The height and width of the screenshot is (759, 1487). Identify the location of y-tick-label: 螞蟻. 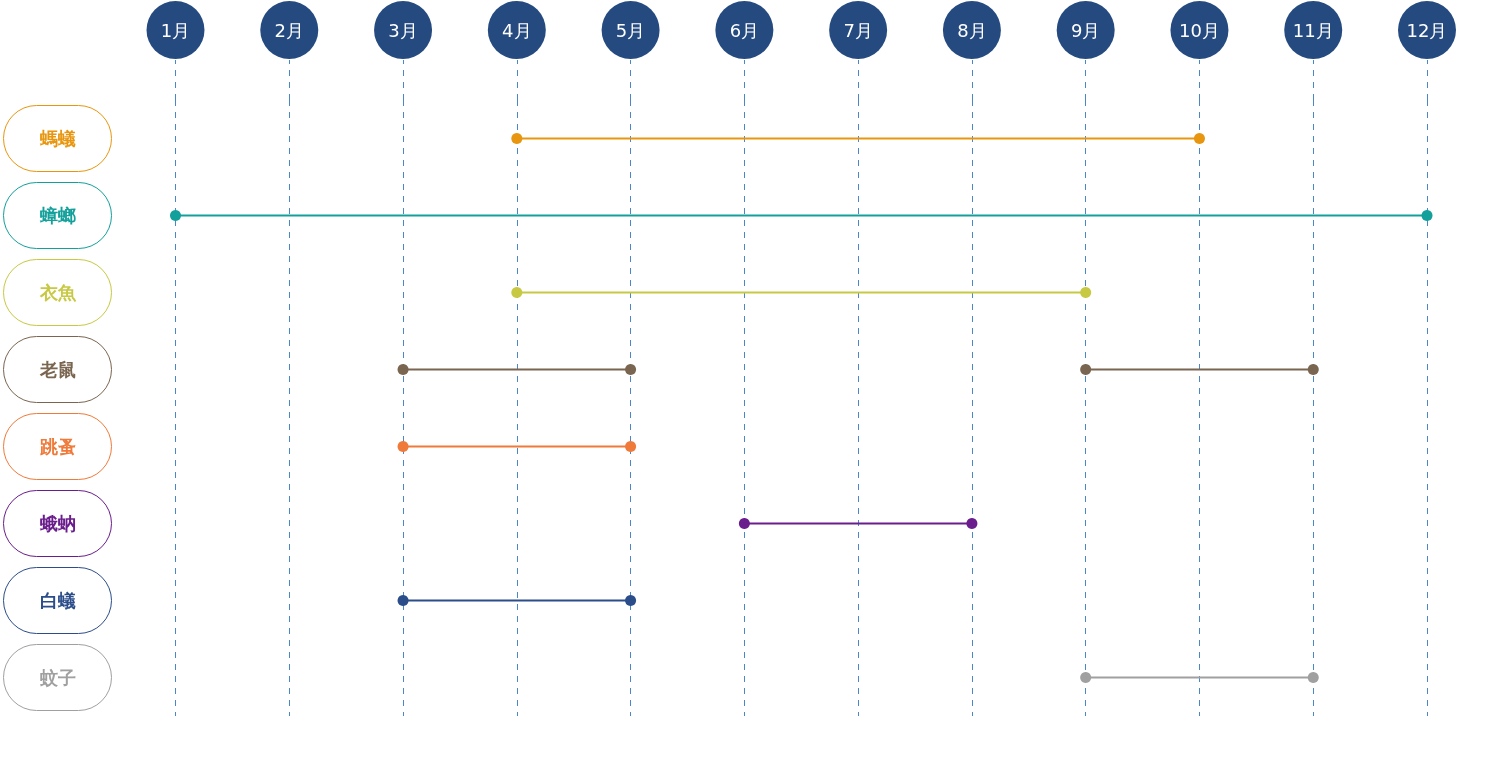
(57, 138).